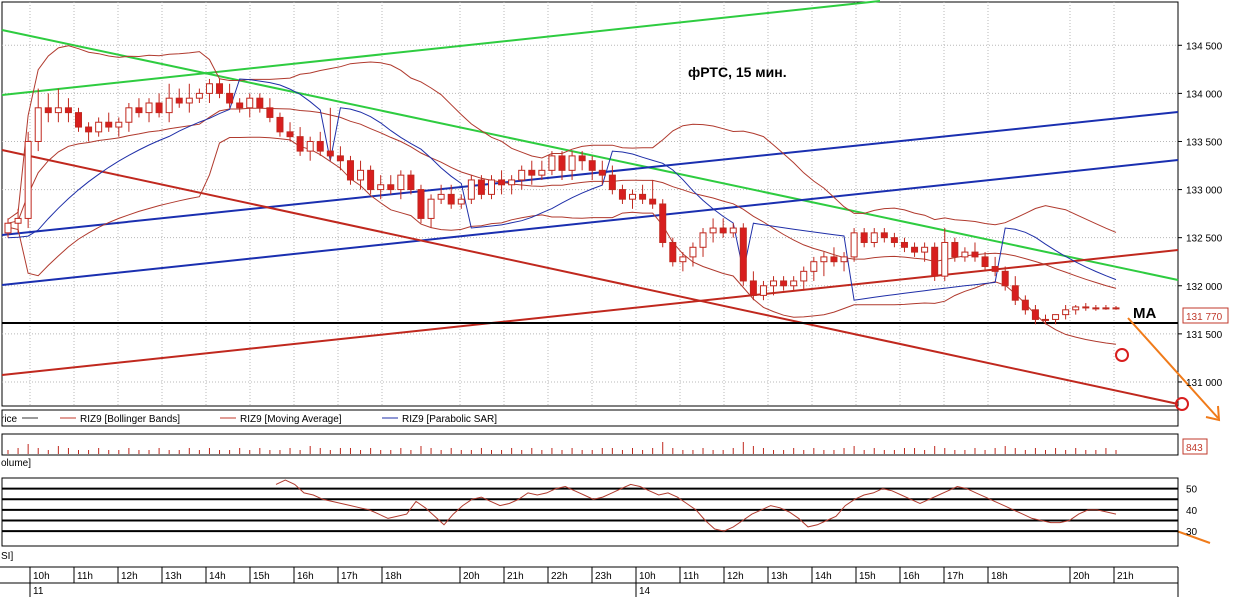 This screenshot has height=597, width=1240. What do you see at coordinates (1204, 46) in the screenshot?
I see `price-tick-label: 134 500` at bounding box center [1204, 46].